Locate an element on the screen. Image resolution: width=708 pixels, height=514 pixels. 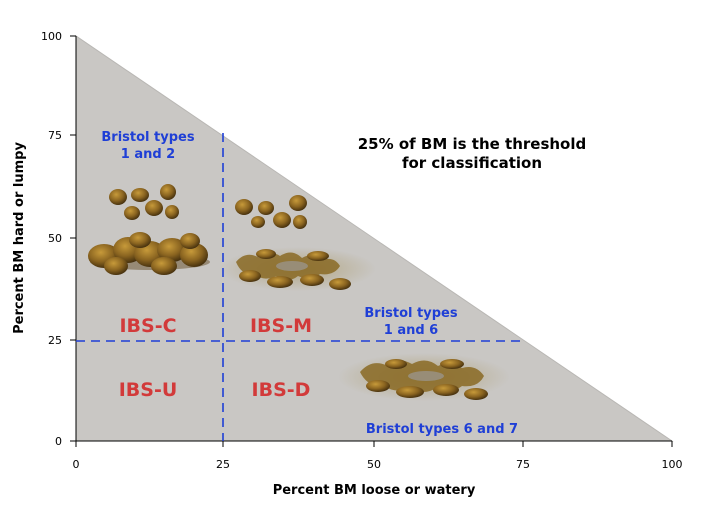
region-ibs-c: IBS-C is located at coordinates (147, 326).